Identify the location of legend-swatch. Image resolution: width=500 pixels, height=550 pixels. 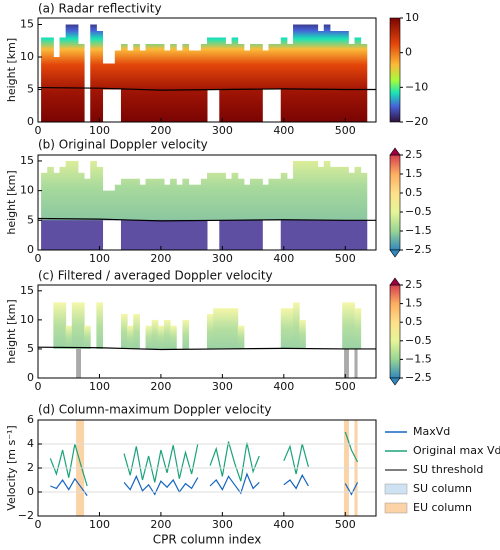
(396, 508).